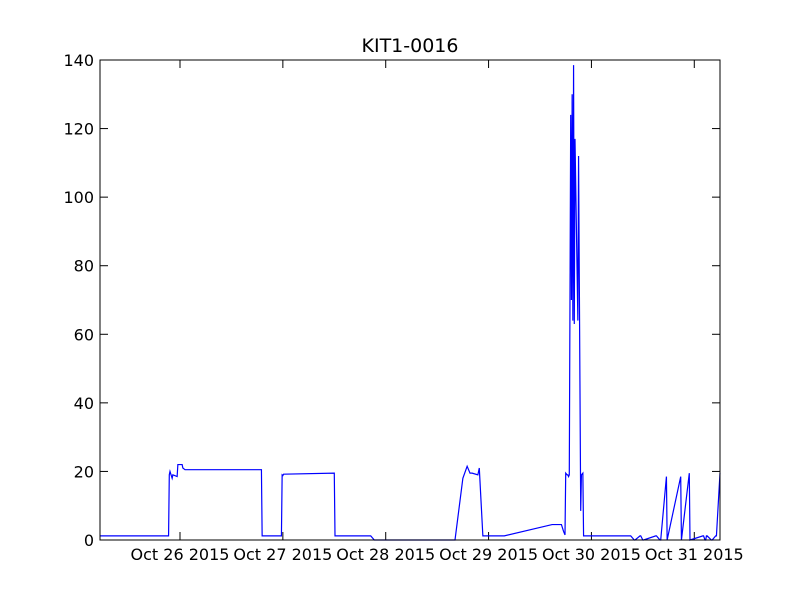 The image size is (800, 600). What do you see at coordinates (591, 554) in the screenshot?
I see `x-tick-label: Oct 30 2015` at bounding box center [591, 554].